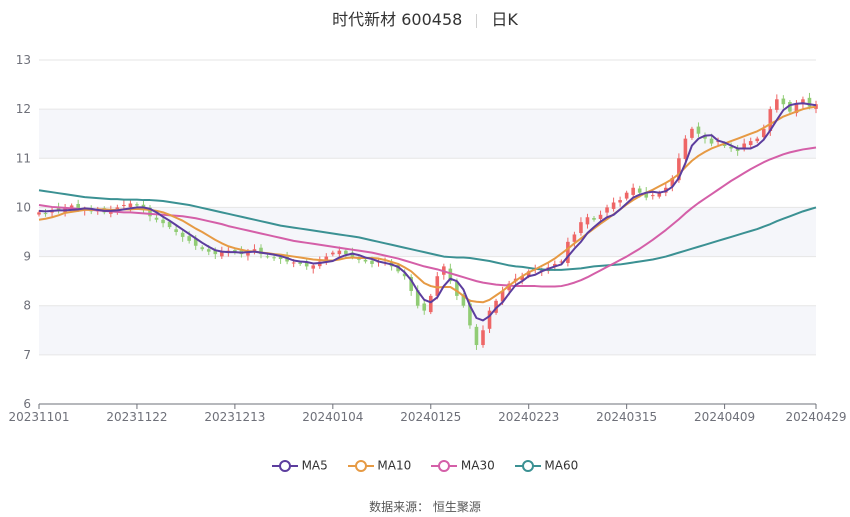 The image size is (850, 517). What do you see at coordinates (477, 20) in the screenshot?
I see `title-separator` at bounding box center [477, 20].